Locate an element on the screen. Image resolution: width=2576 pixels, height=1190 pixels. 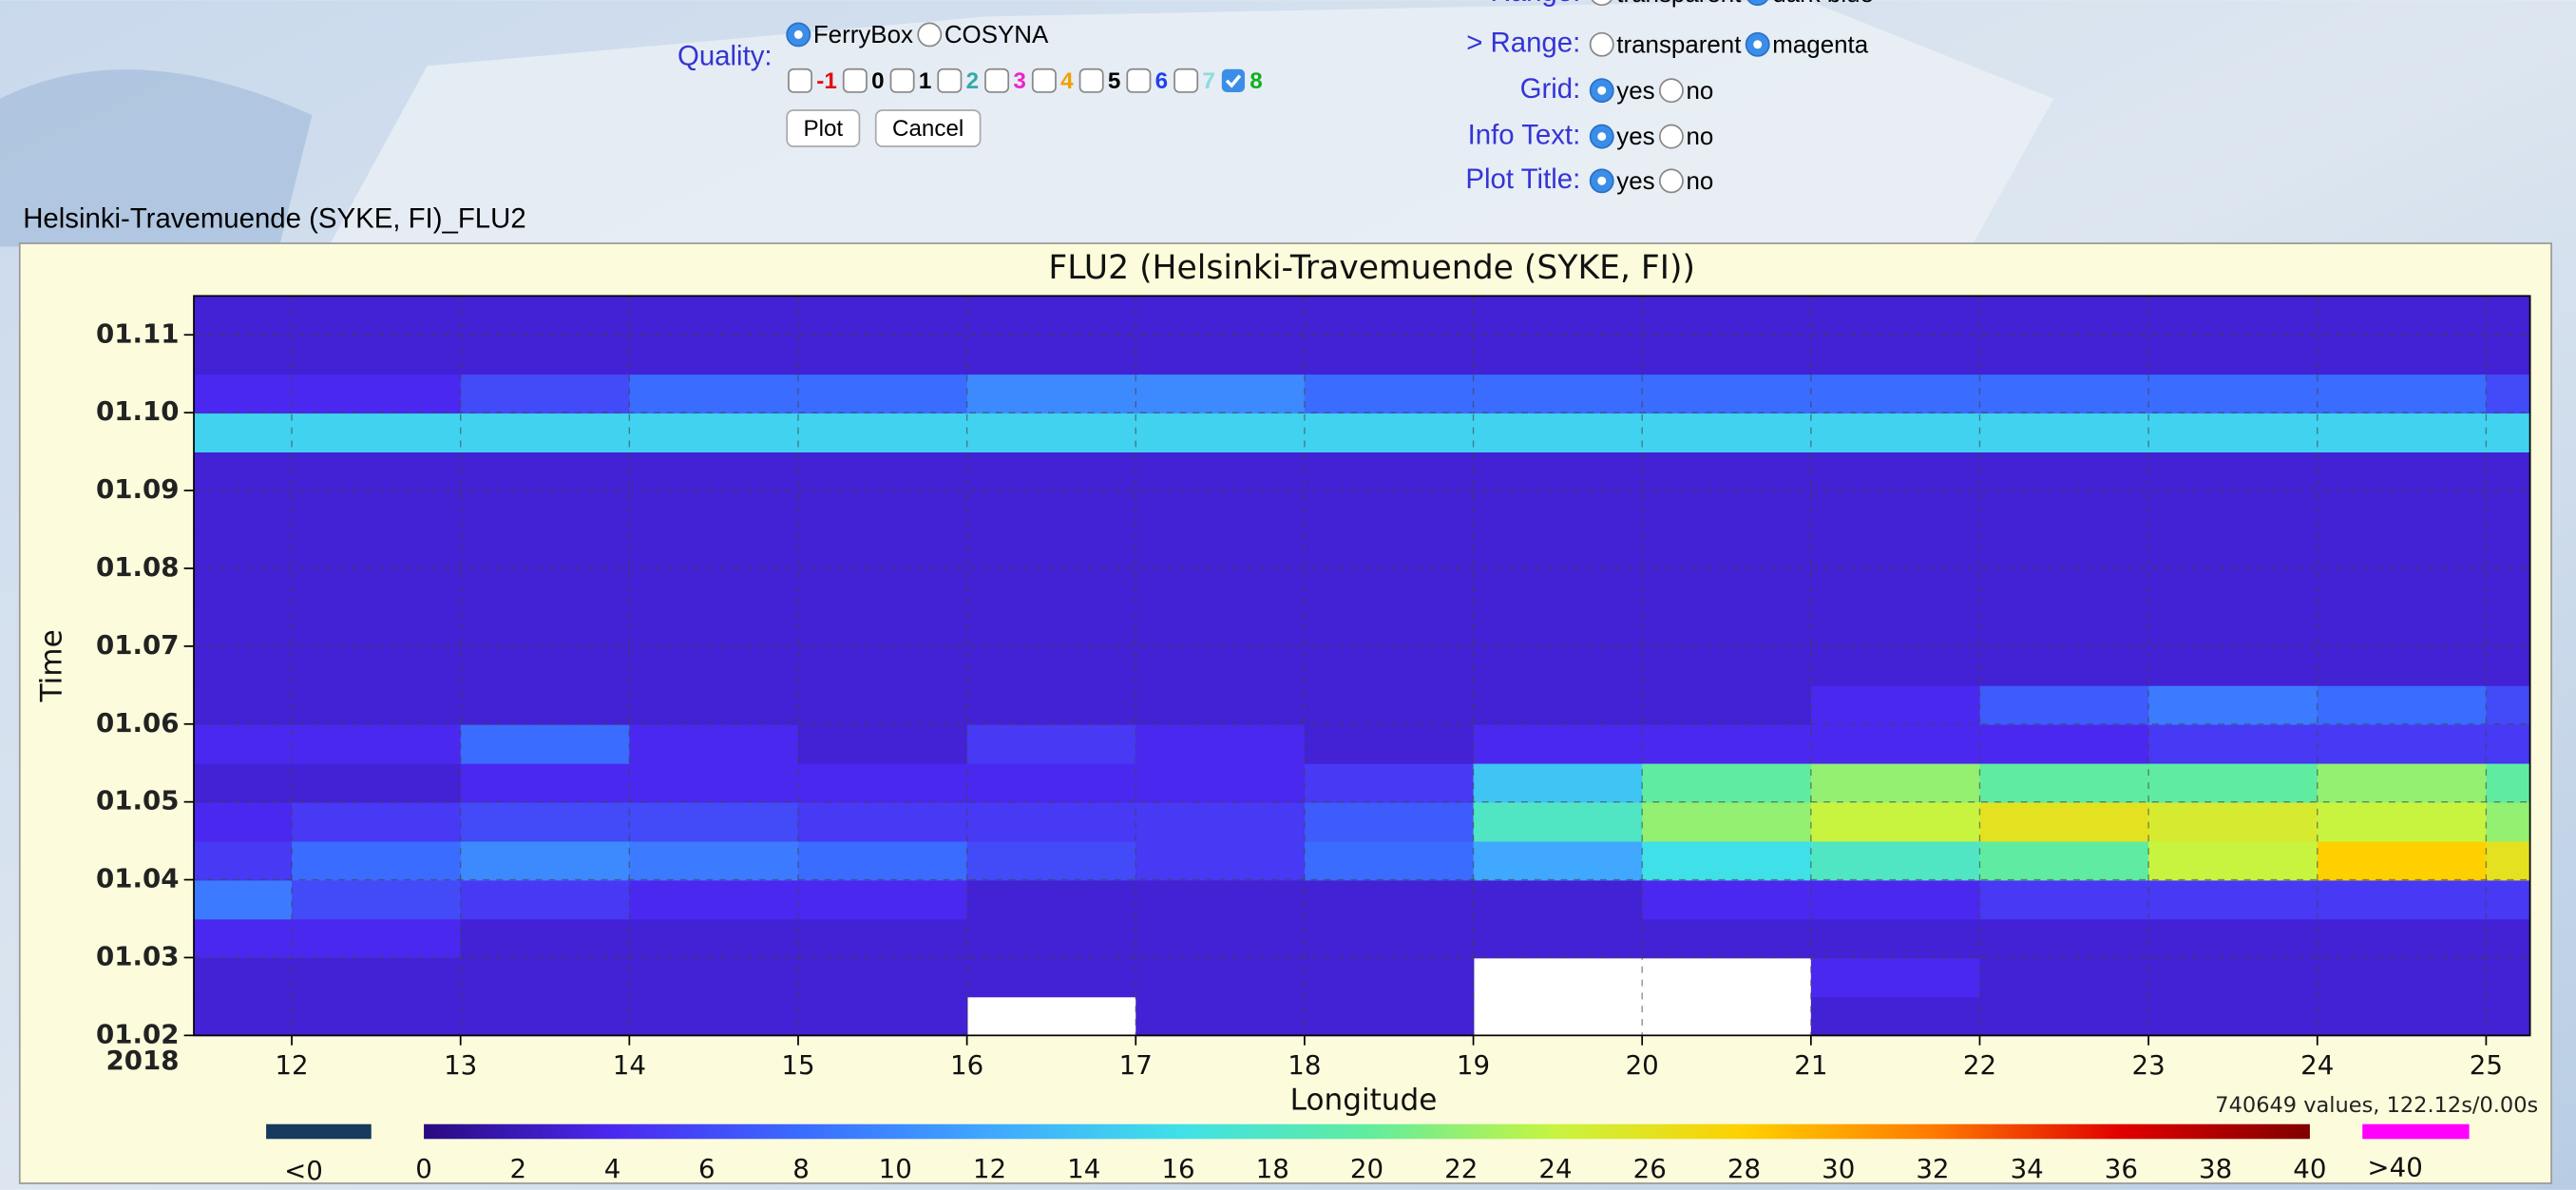
source-option: COSYNA is located at coordinates (997, 35).